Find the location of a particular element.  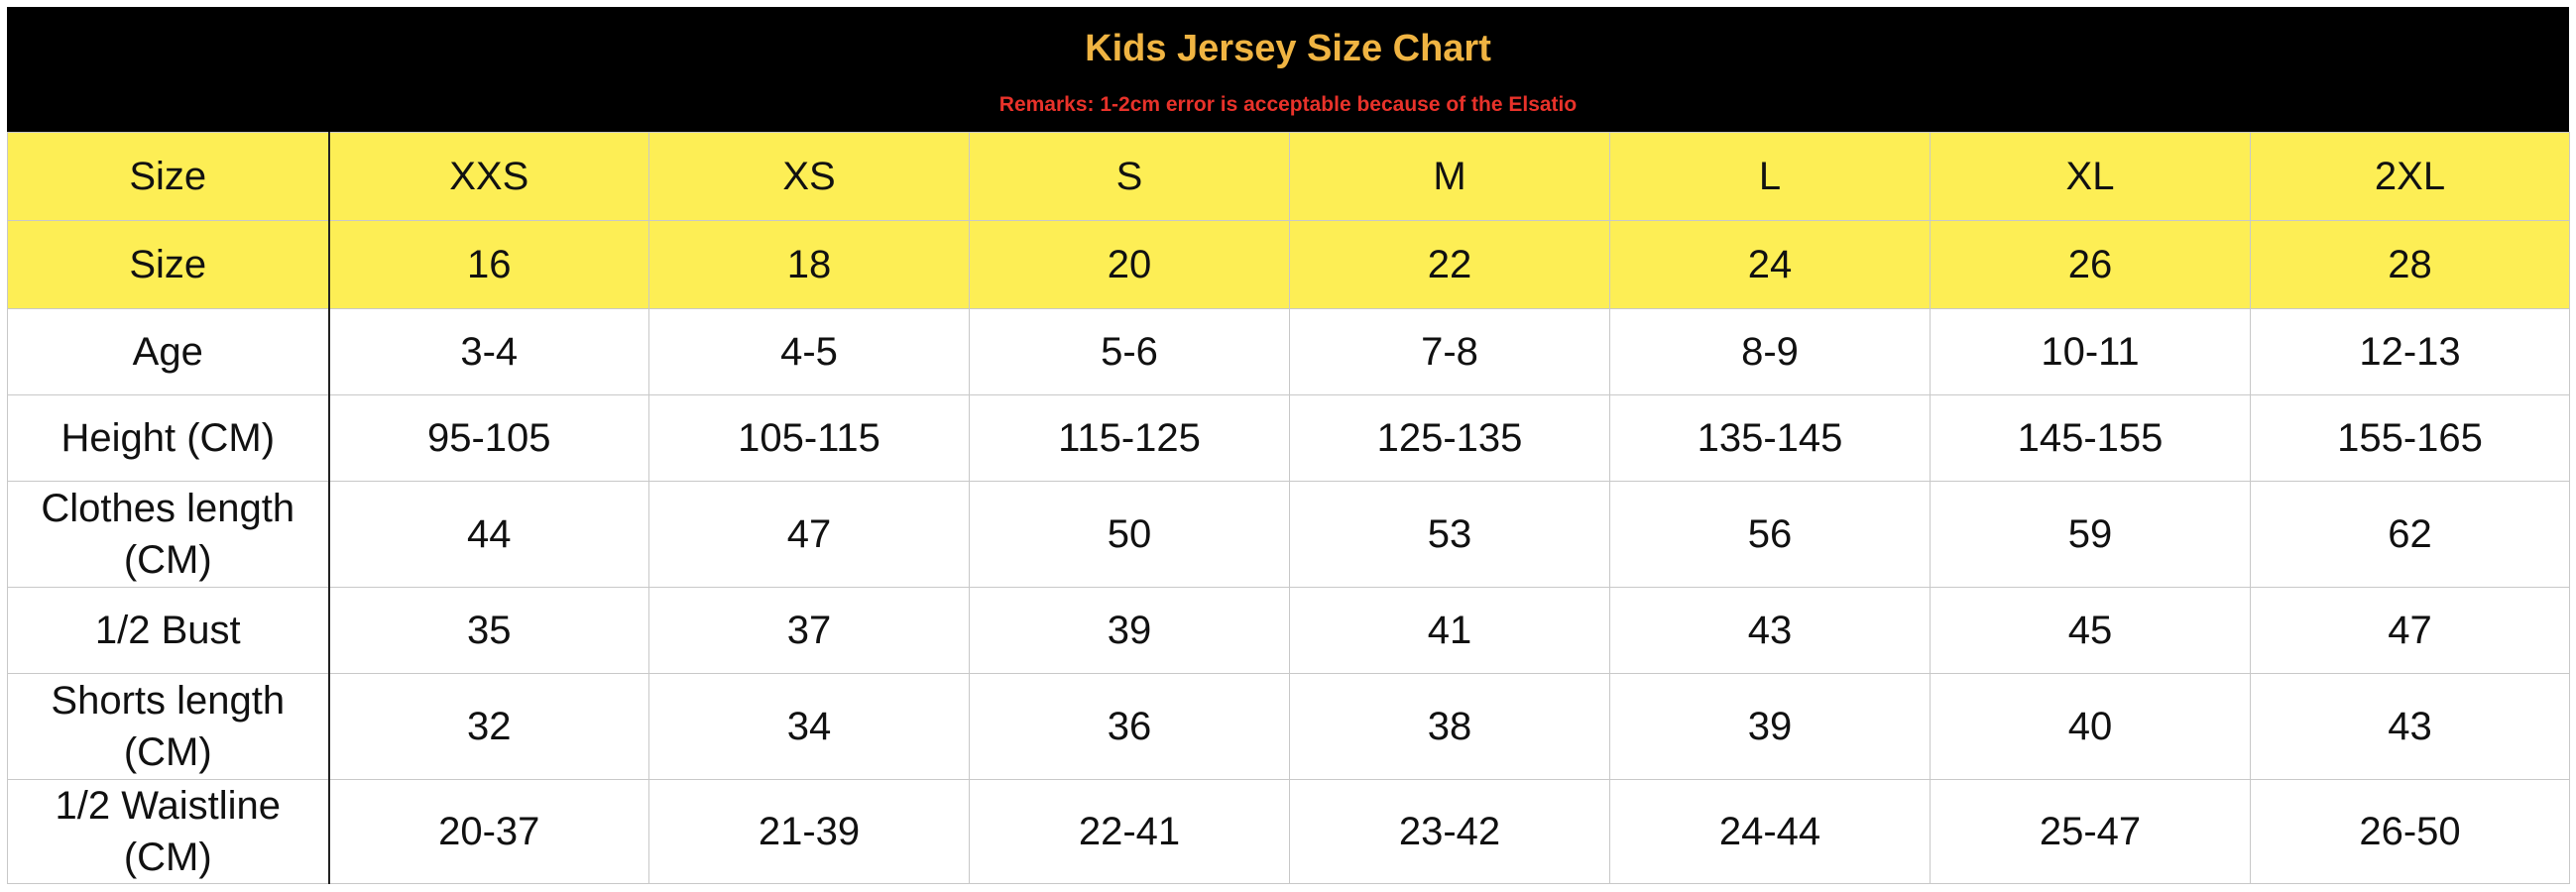

table-row-clothes-length: Clothes length (CM) 44 47 50 53 56 59 62 is located at coordinates (1289, 534).